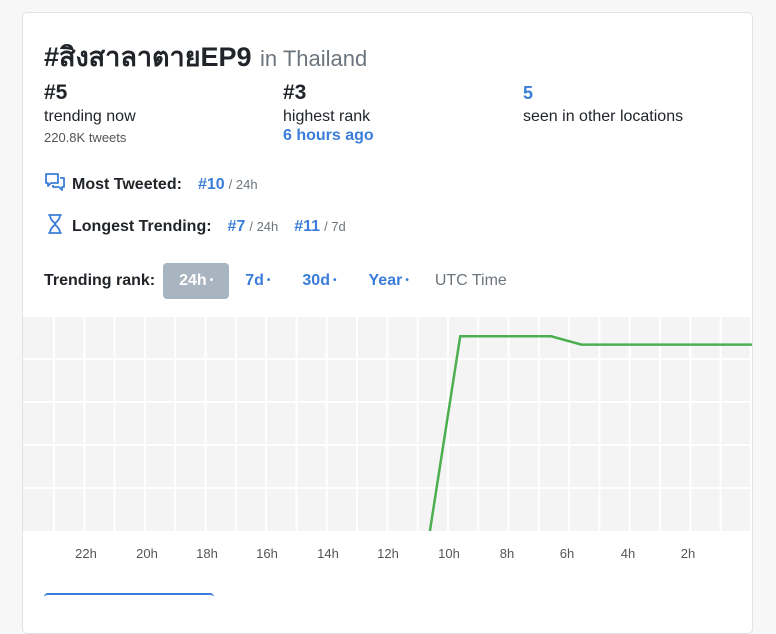 The image size is (776, 634). I want to click on highest-rank-time-link: 6 hours ago, so click(328, 135).